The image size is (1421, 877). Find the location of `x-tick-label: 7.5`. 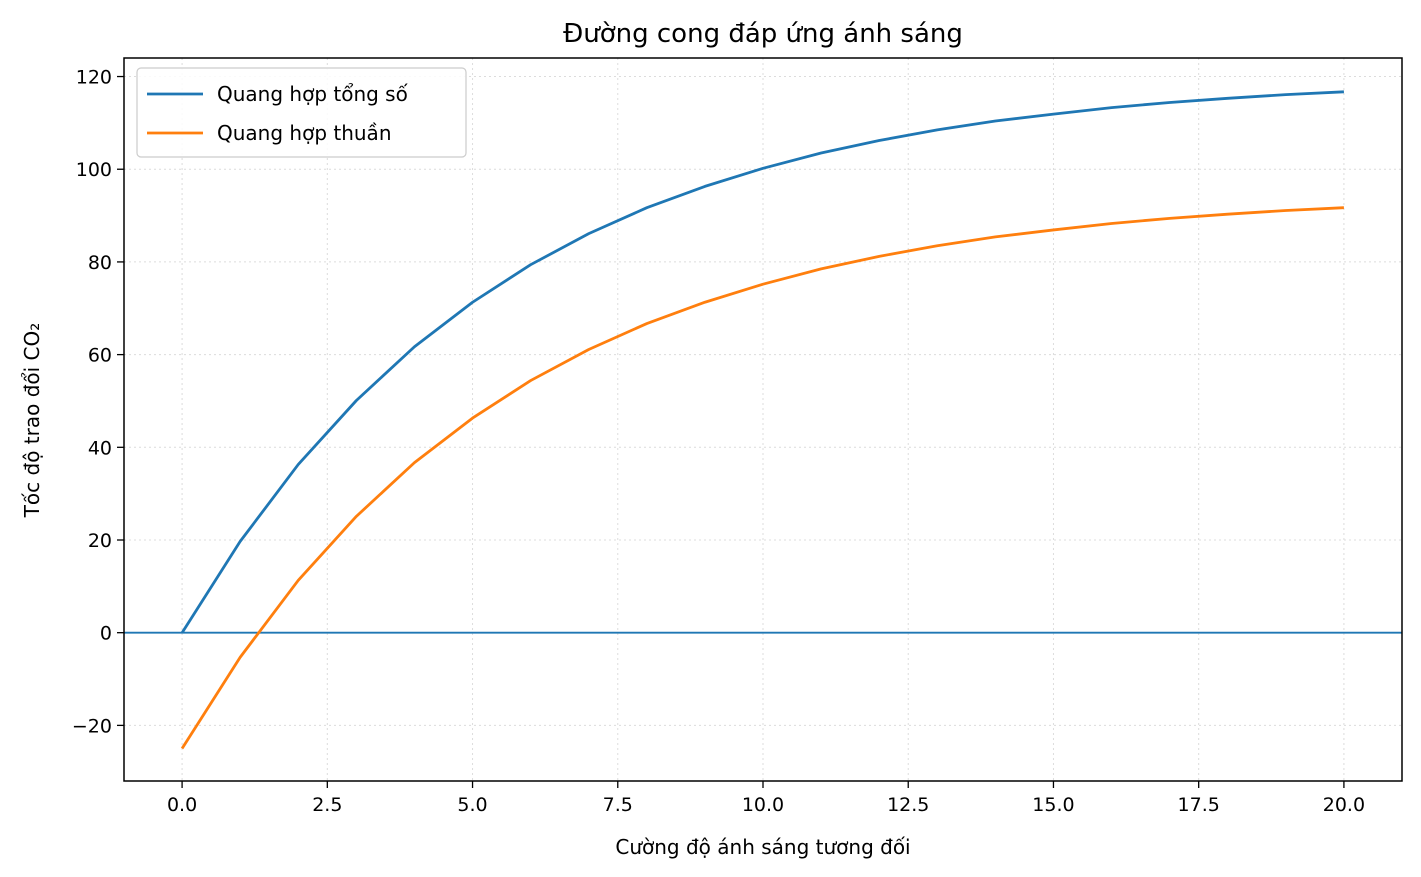

x-tick-label: 7.5 is located at coordinates (618, 805).